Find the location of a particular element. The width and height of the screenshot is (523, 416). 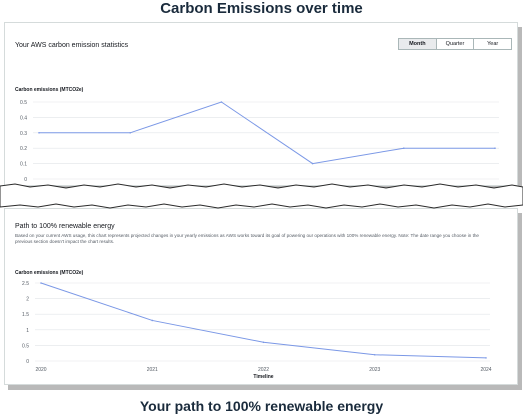

y-tick-label: 0.2 is located at coordinates (23, 149).